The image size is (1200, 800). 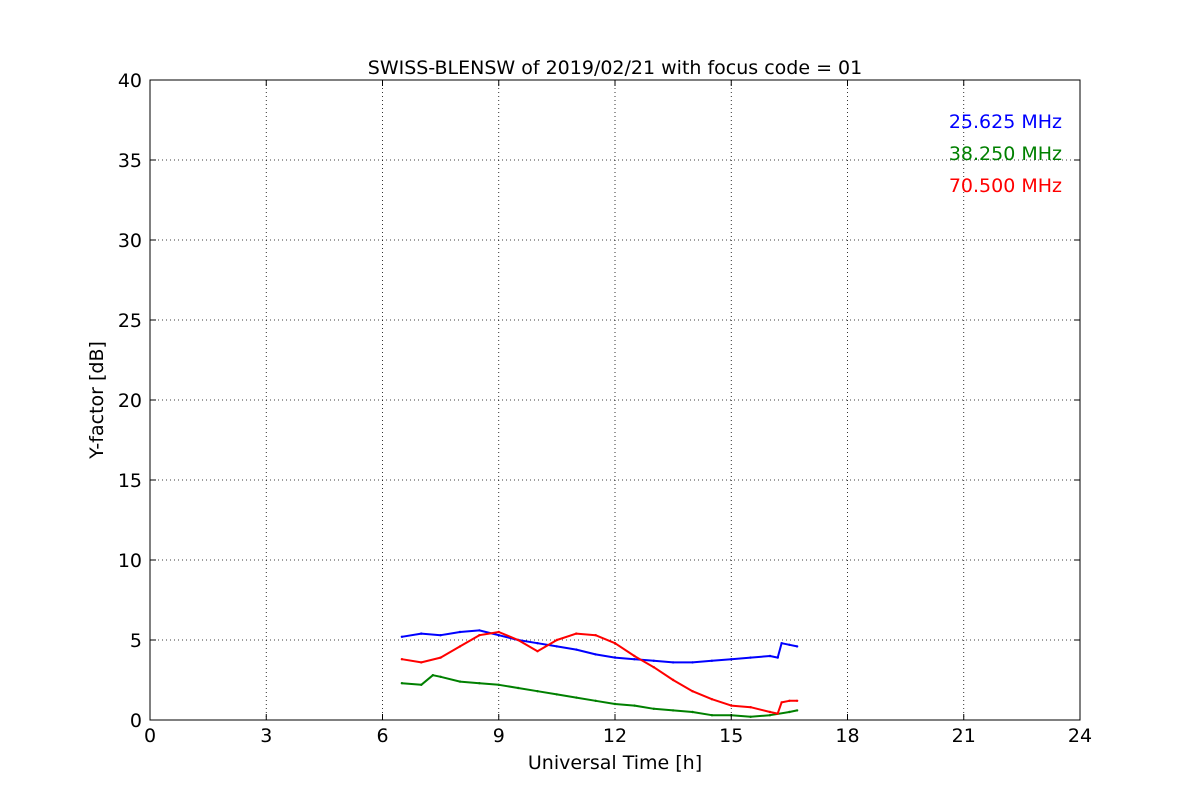 What do you see at coordinates (150, 736) in the screenshot?
I see `x-tick-label: 0` at bounding box center [150, 736].